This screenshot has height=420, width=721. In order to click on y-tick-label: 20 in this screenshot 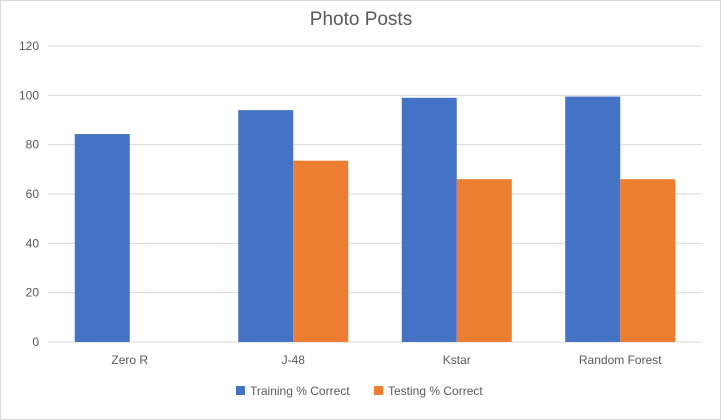, I will do `click(33, 293)`.